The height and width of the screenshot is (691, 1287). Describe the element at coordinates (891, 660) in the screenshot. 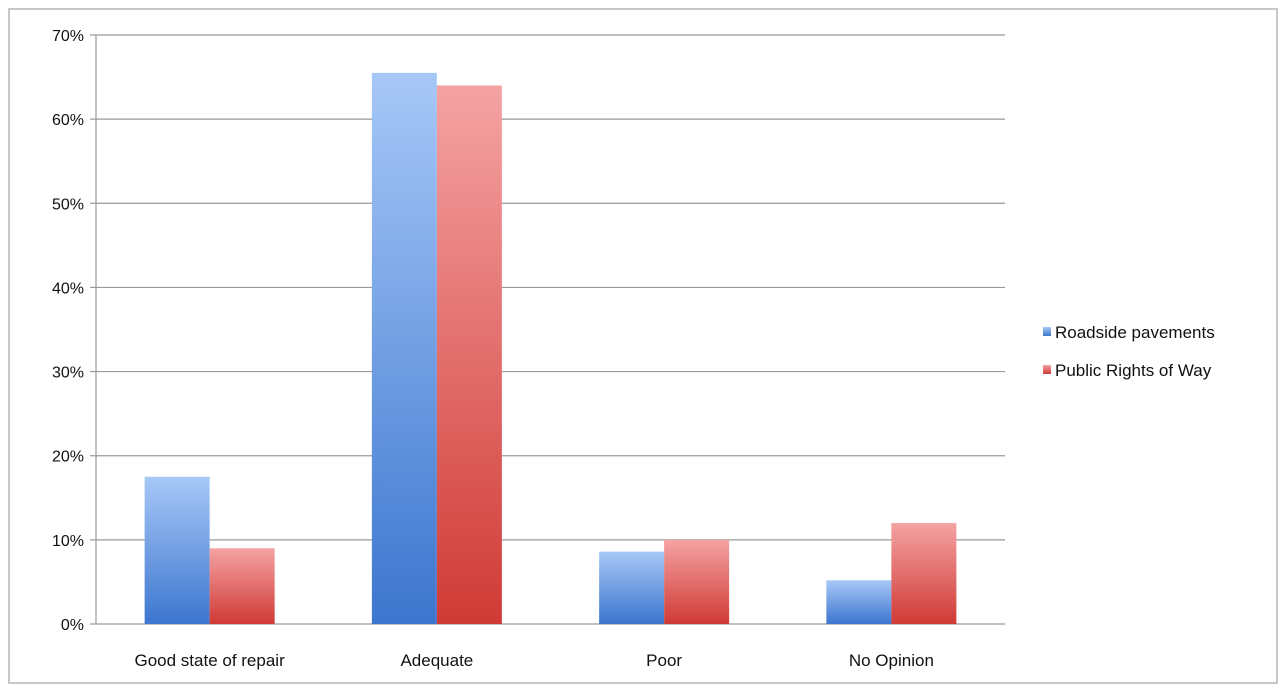

I see `x-category-label: No Opinion` at that location.